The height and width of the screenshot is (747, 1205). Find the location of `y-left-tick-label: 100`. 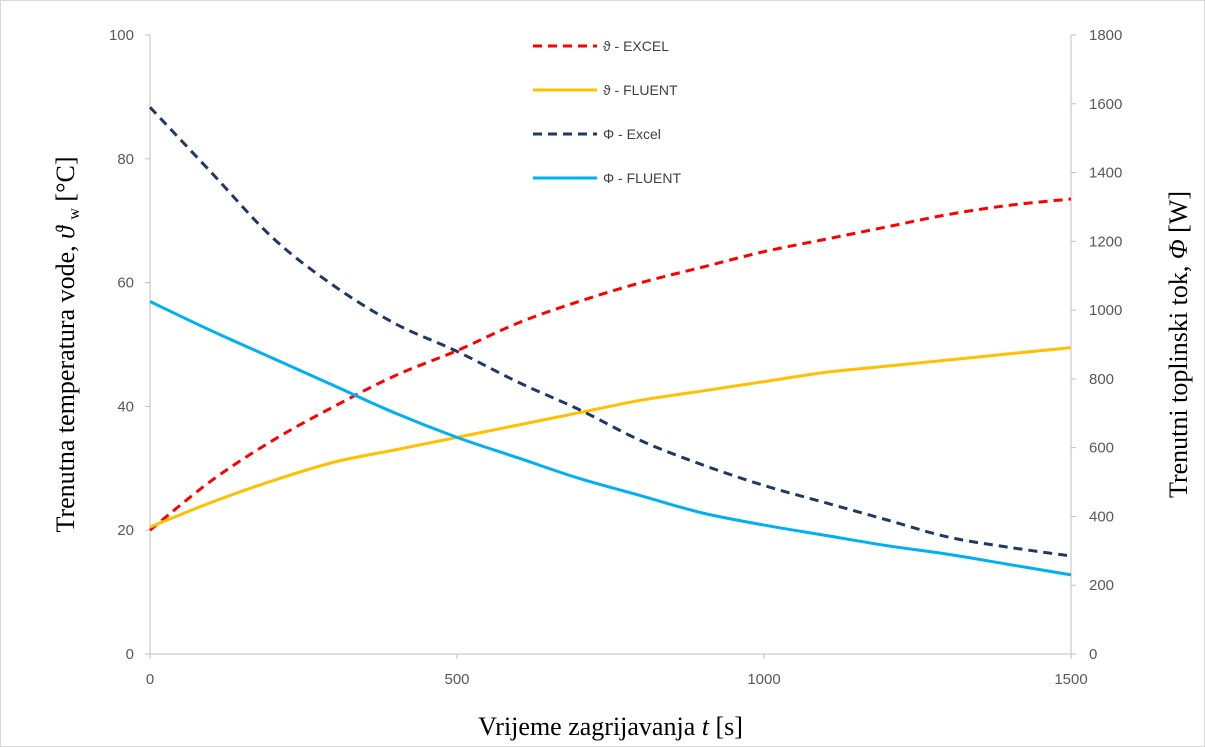

y-left-tick-label: 100 is located at coordinates (121, 35).